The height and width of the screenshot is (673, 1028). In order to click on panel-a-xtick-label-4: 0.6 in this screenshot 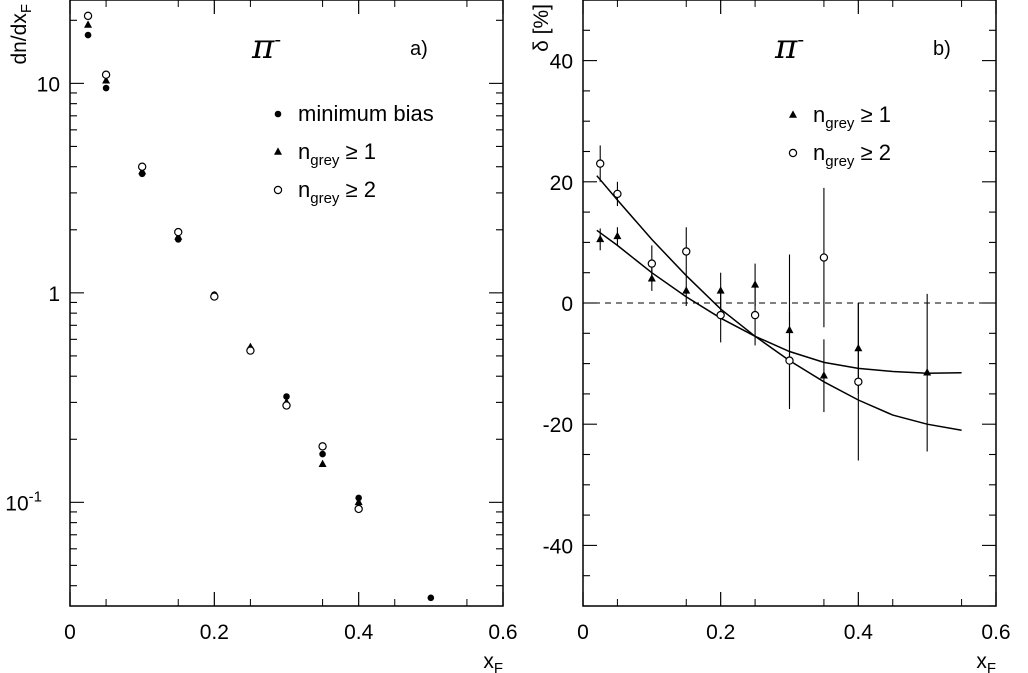, I will do `click(502, 632)`.